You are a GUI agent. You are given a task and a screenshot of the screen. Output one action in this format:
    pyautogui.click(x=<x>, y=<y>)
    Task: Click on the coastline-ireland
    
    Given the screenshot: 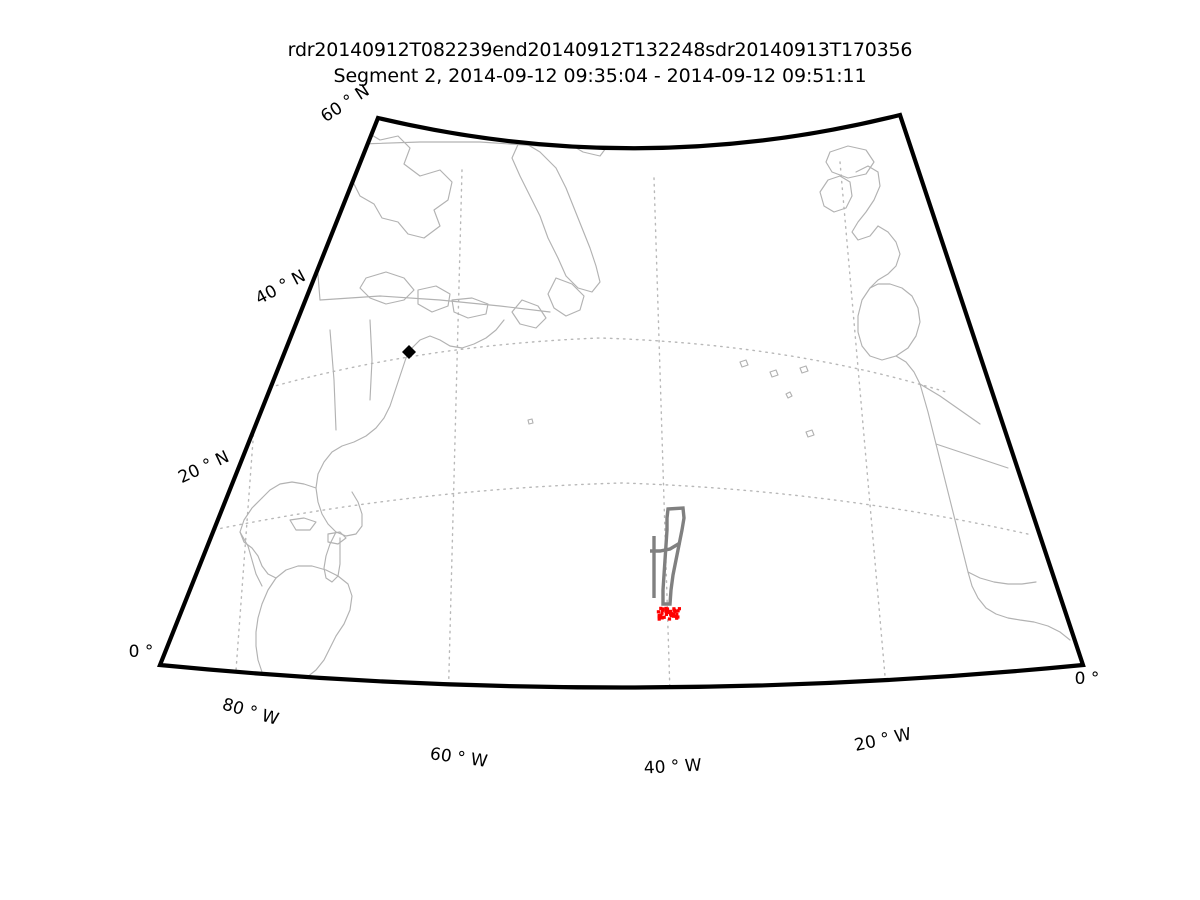 What is the action you would take?
    pyautogui.click(x=836, y=194)
    